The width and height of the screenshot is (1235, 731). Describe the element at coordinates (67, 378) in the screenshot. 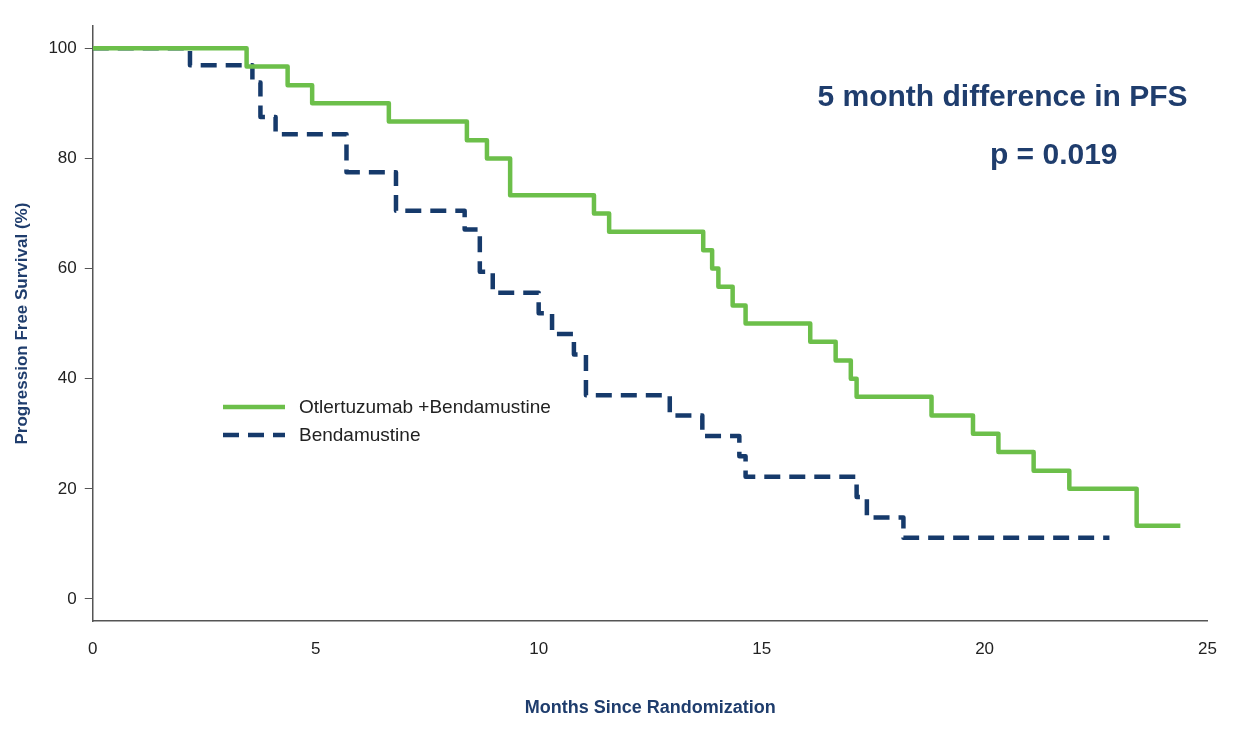

I see `y-tick-label: 40` at that location.